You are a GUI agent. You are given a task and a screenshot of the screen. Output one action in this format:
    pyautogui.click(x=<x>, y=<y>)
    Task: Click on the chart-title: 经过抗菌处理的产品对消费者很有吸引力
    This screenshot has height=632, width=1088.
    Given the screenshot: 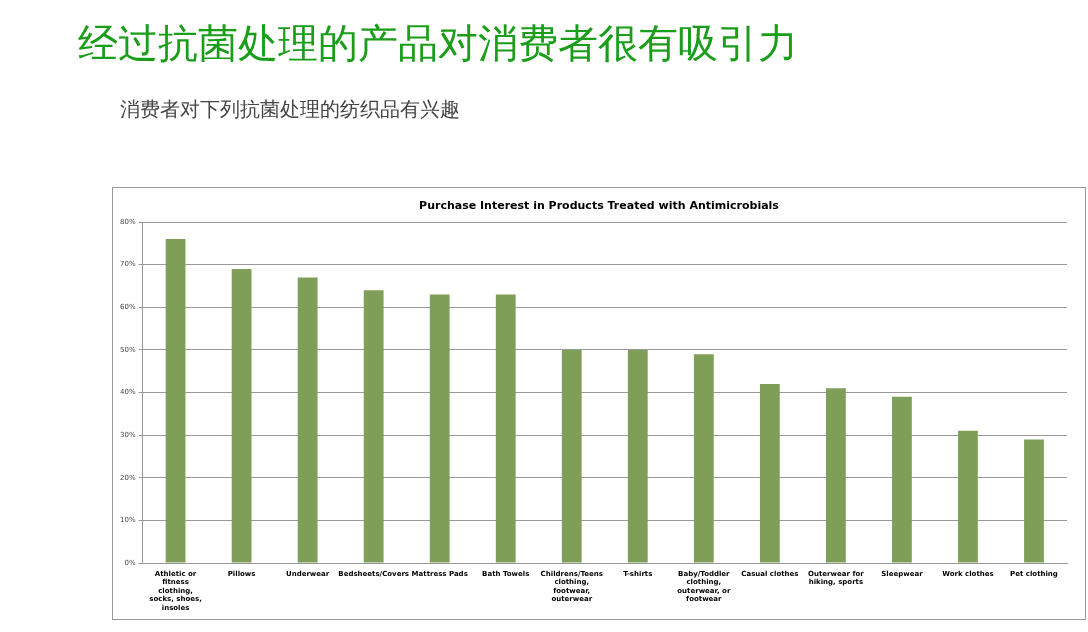 What is the action you would take?
    pyautogui.click(x=438, y=43)
    